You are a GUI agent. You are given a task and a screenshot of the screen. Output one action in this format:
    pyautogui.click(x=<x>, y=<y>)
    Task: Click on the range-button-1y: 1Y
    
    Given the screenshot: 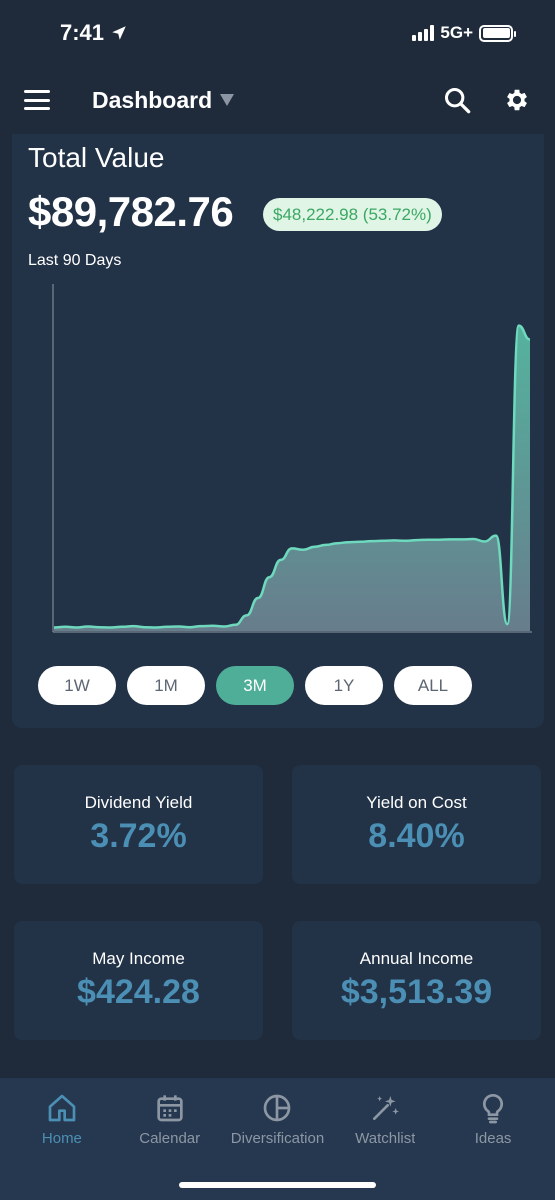 What is the action you would take?
    pyautogui.click(x=344, y=685)
    